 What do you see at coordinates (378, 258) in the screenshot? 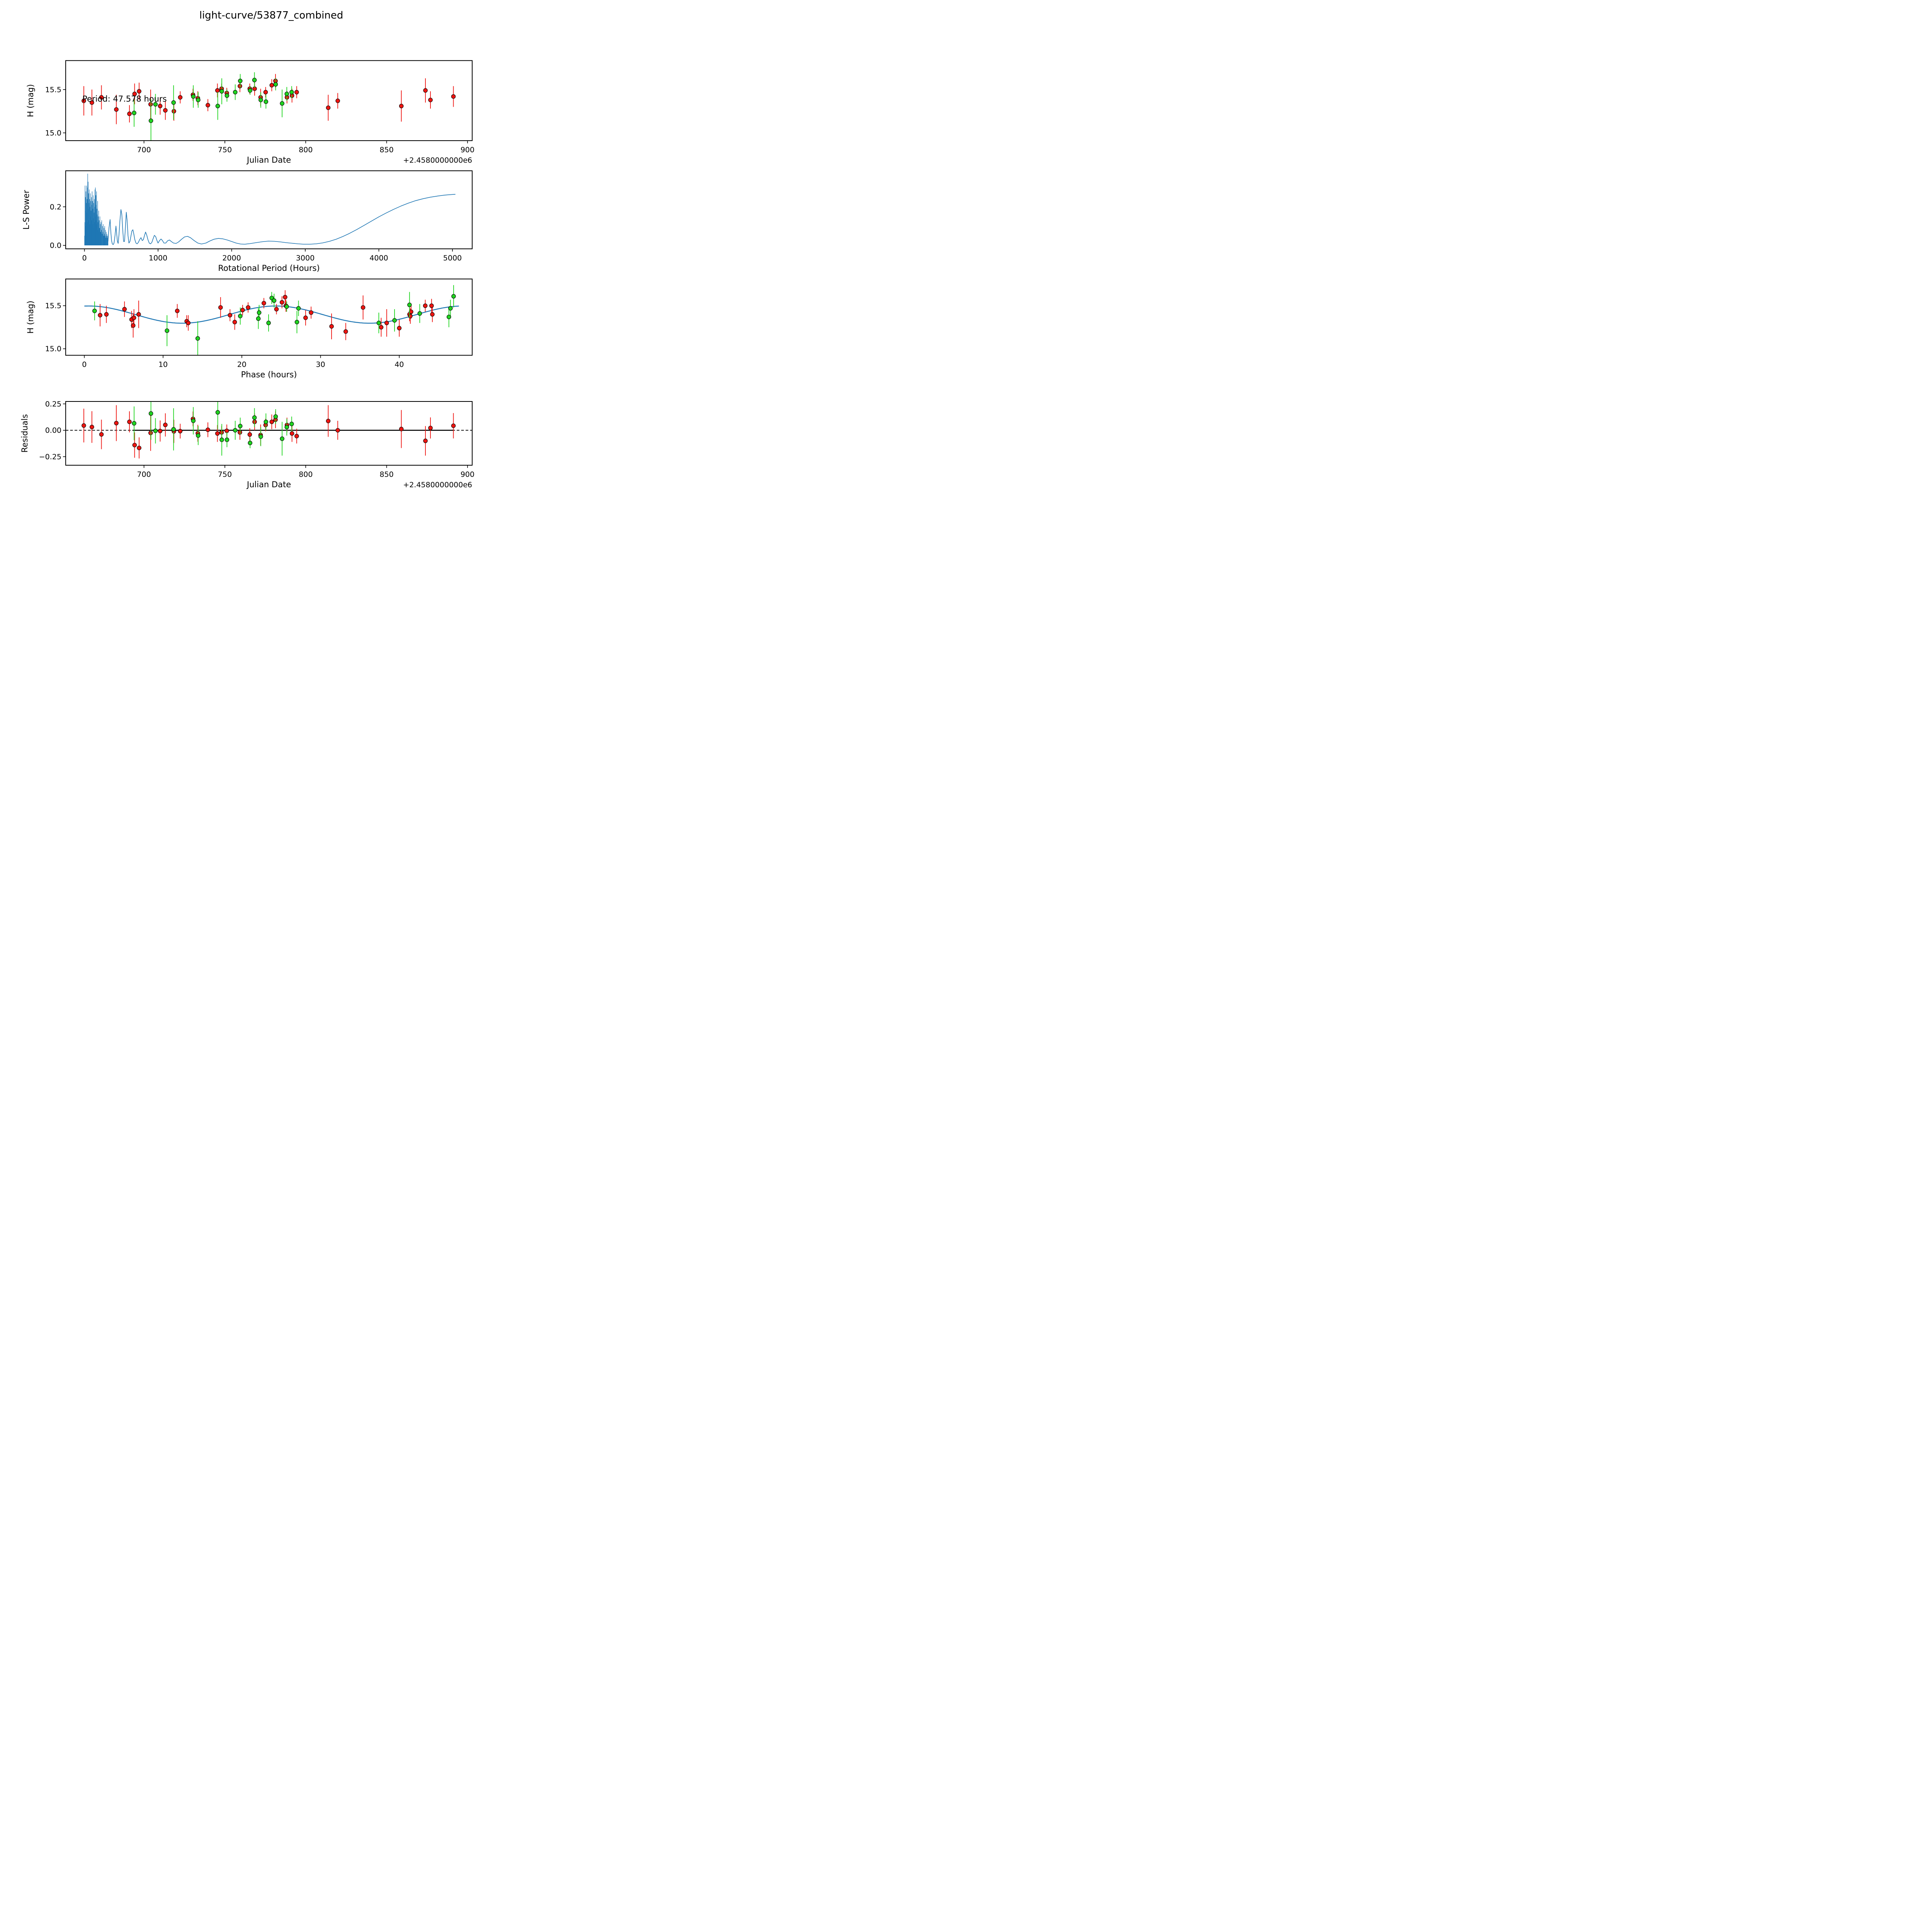
I see `x-tick-label: 4000` at bounding box center [378, 258].